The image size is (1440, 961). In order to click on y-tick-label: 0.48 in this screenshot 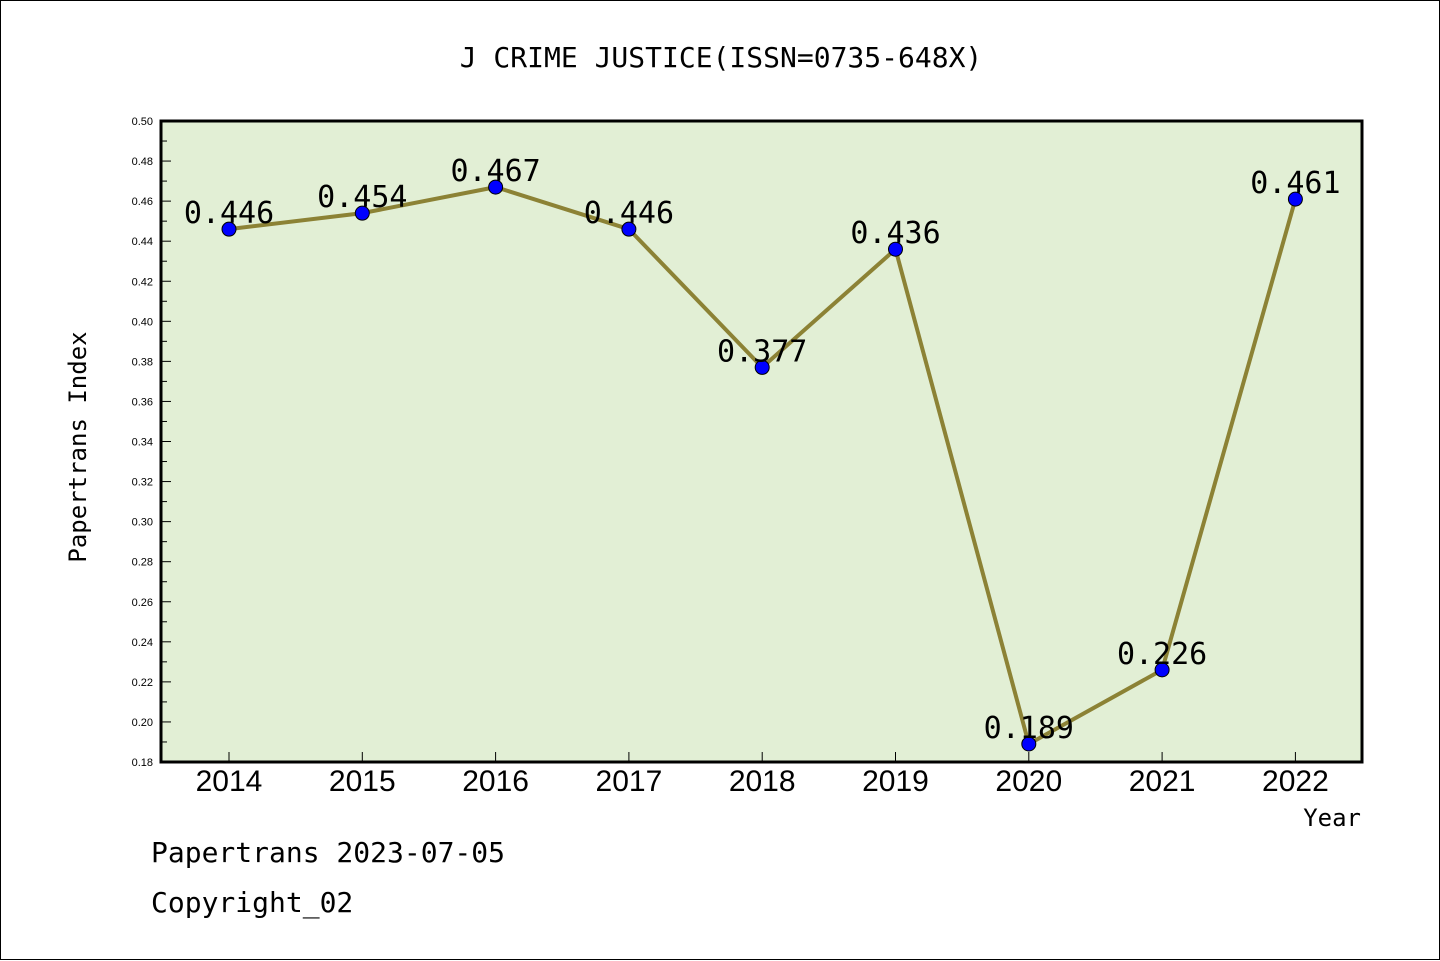, I will do `click(142, 162)`.